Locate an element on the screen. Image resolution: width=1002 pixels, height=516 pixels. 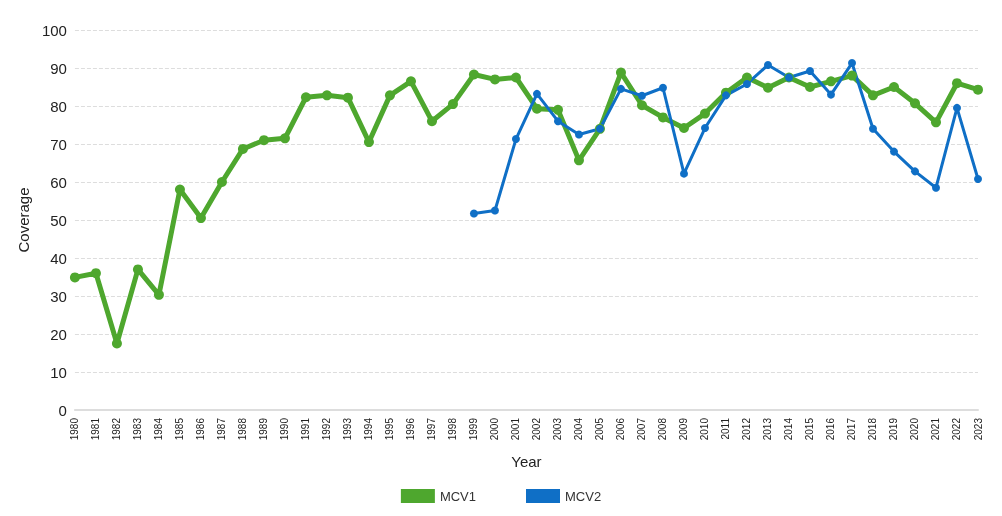
x-tick-label: 2003 is located at coordinates (558, 429).